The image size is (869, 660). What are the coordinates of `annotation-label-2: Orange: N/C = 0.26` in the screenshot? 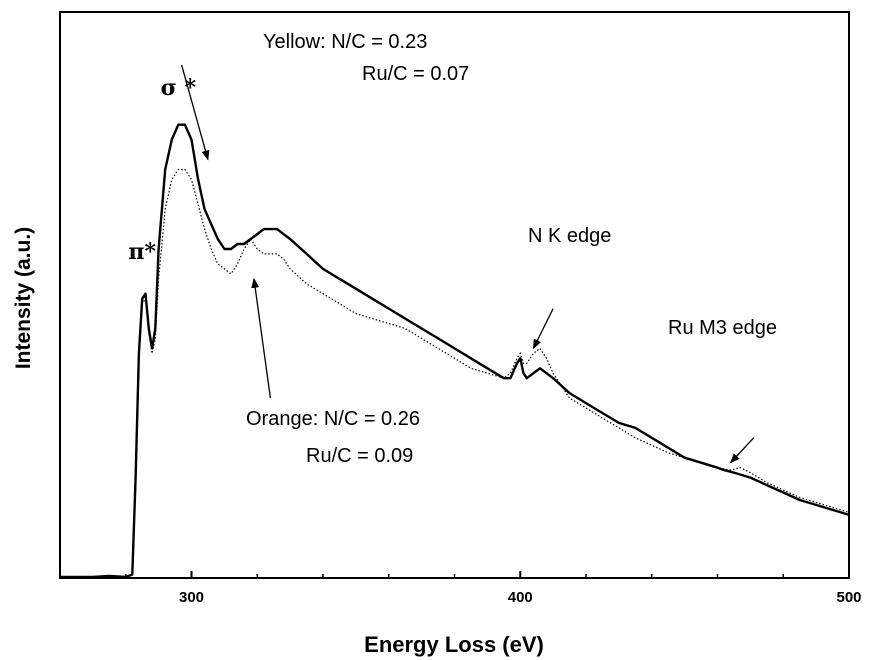 It's located at (333, 419).